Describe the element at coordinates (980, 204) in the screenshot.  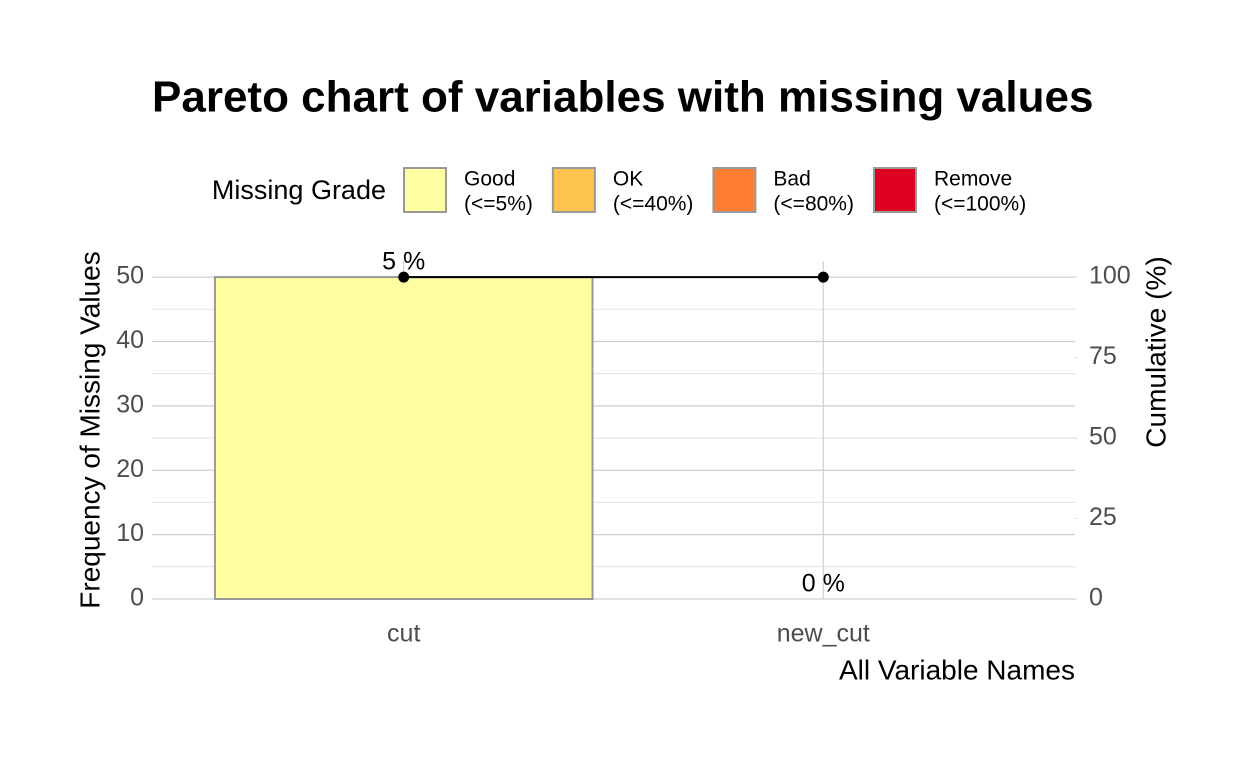
I see `legend-label: (<=100%)` at that location.